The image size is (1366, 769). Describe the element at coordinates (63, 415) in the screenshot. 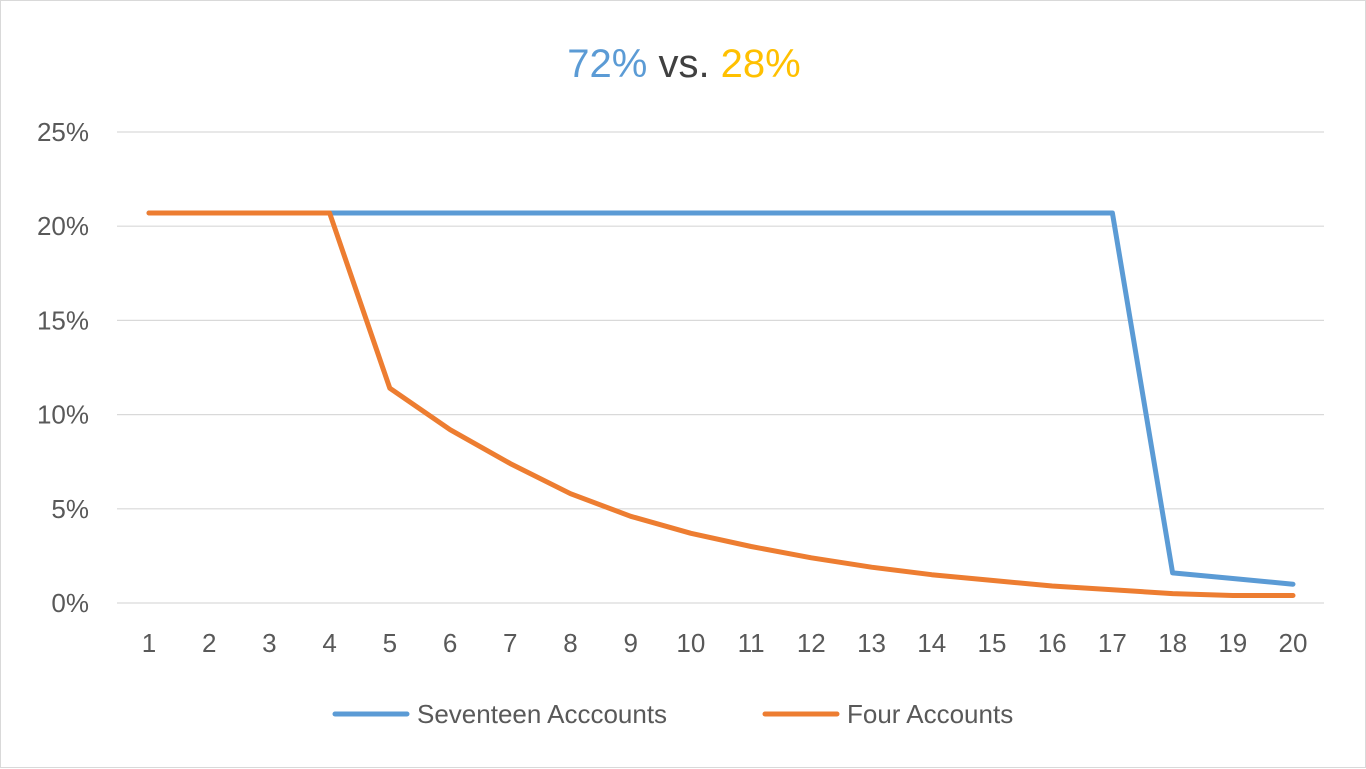

I see `y-tick-label: 10%` at that location.